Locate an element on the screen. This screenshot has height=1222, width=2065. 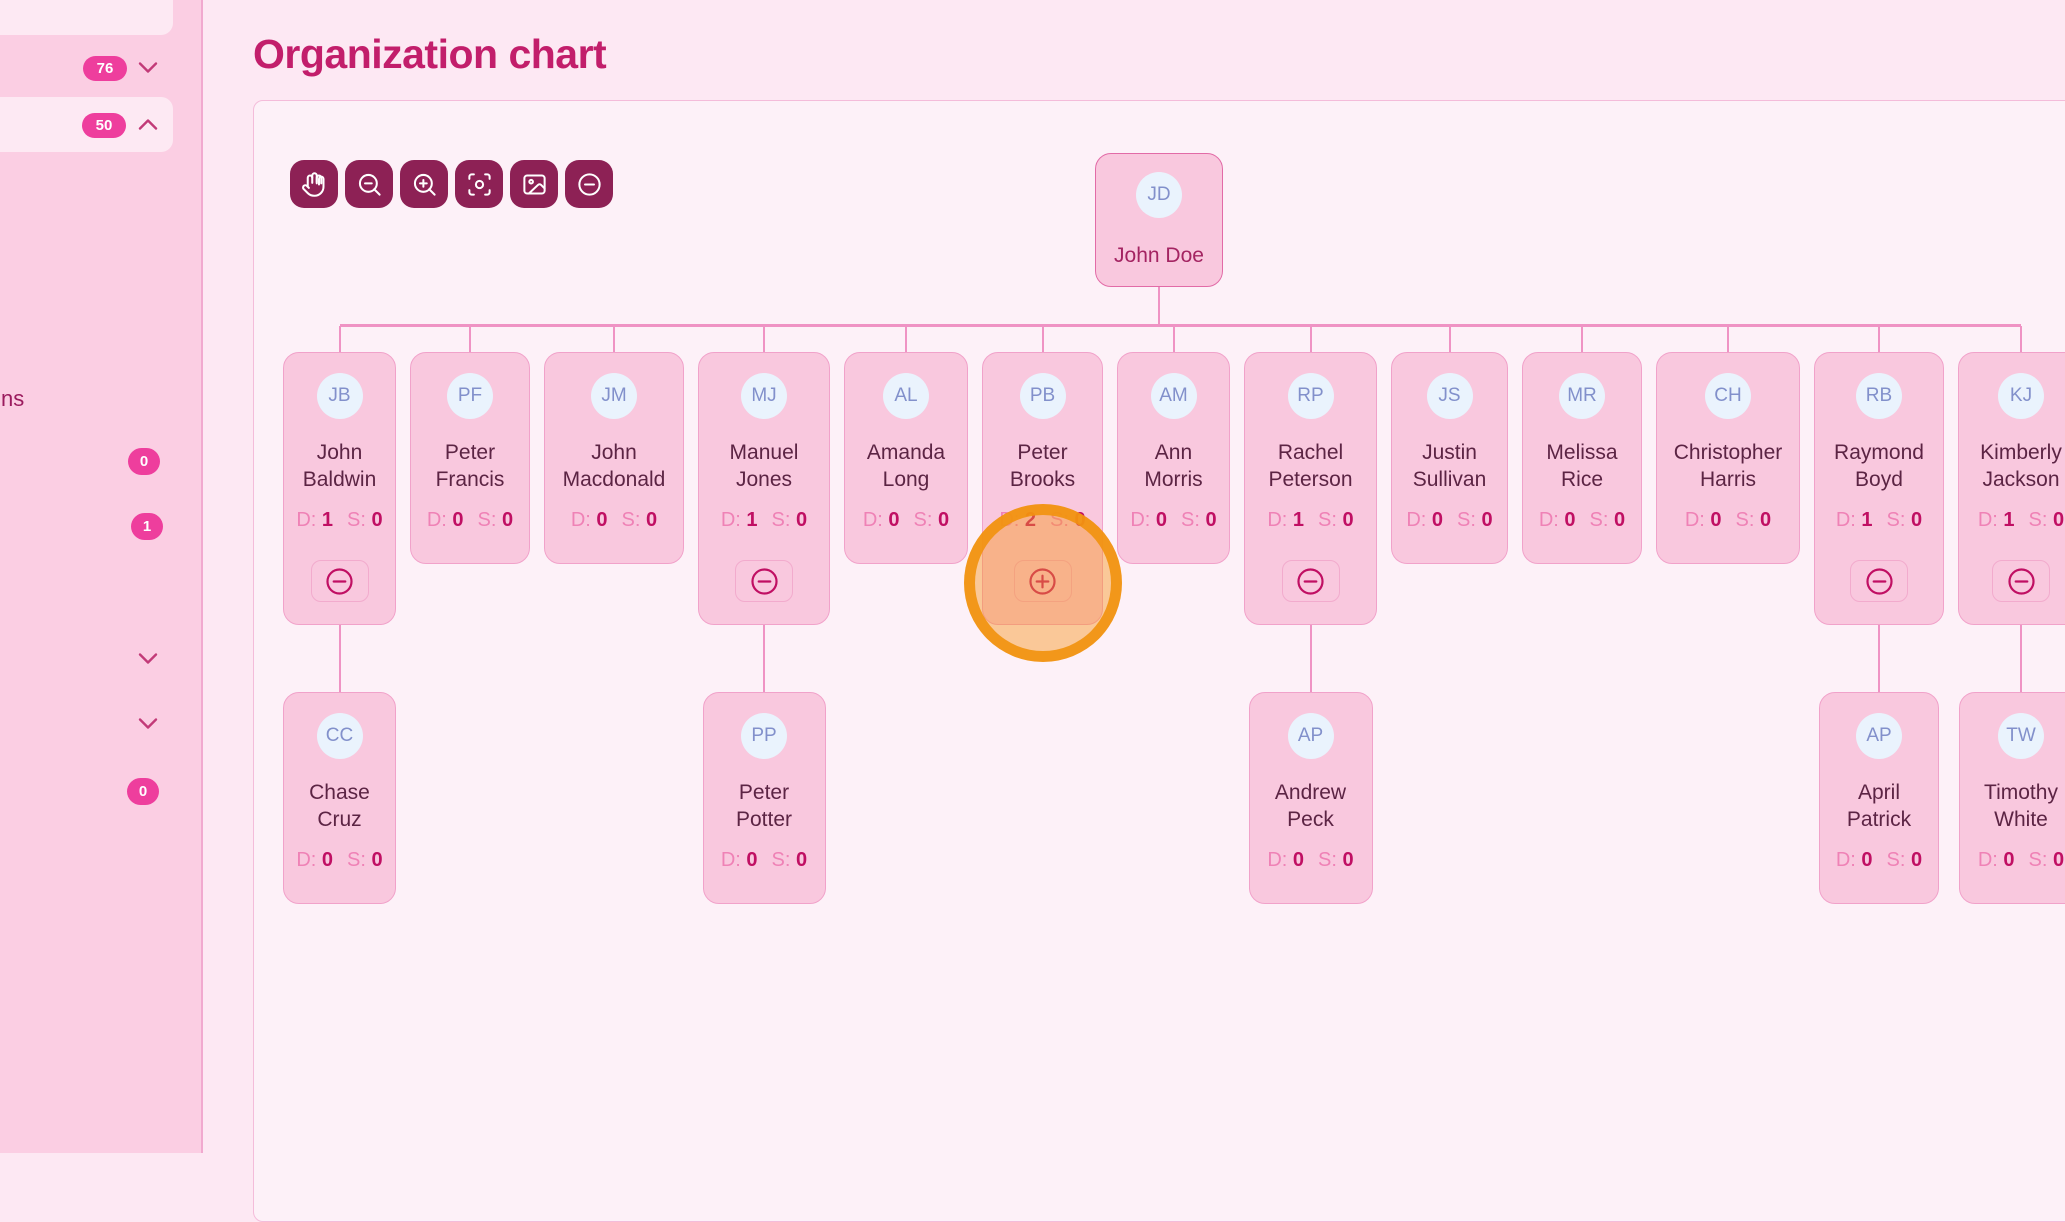
person-last-name: Jones is located at coordinates (764, 479).